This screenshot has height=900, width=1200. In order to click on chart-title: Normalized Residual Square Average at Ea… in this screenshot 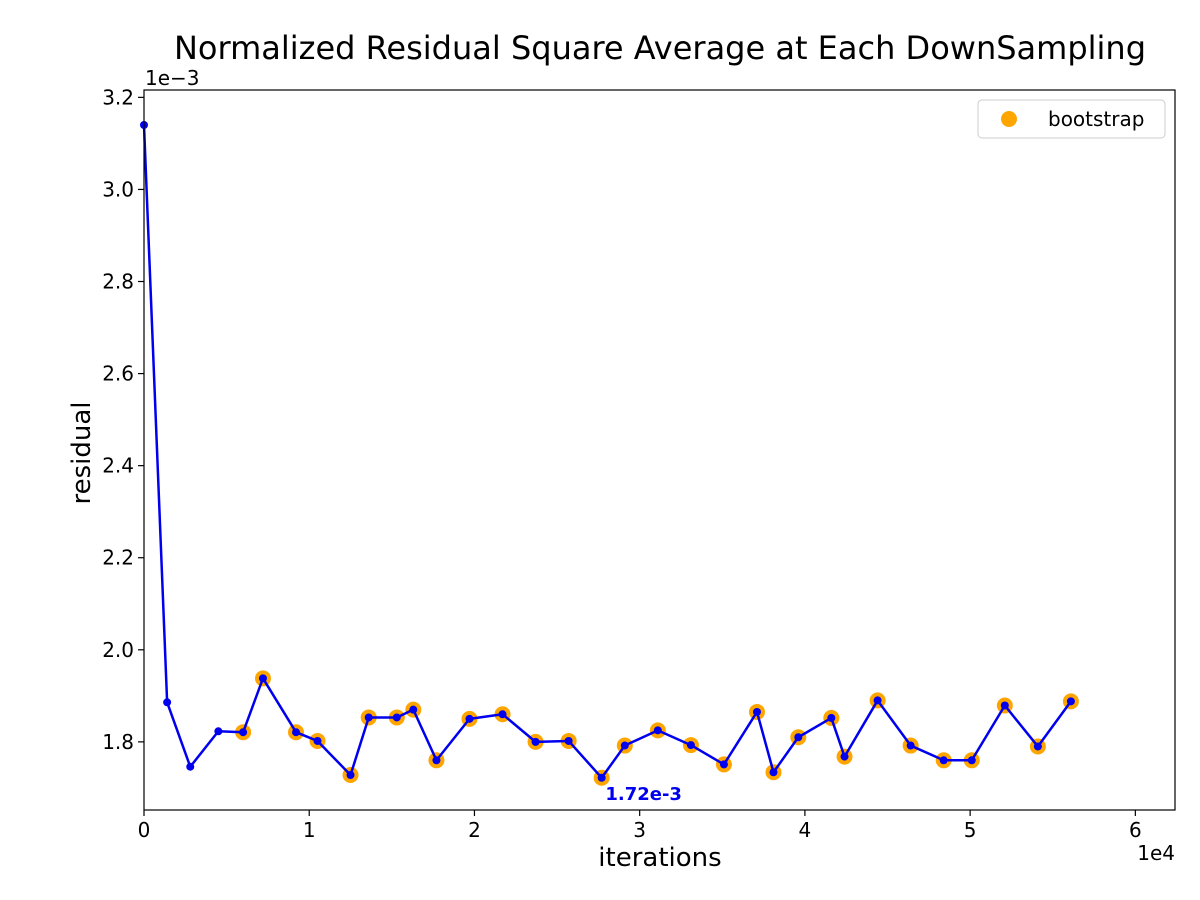, I will do `click(660, 48)`.